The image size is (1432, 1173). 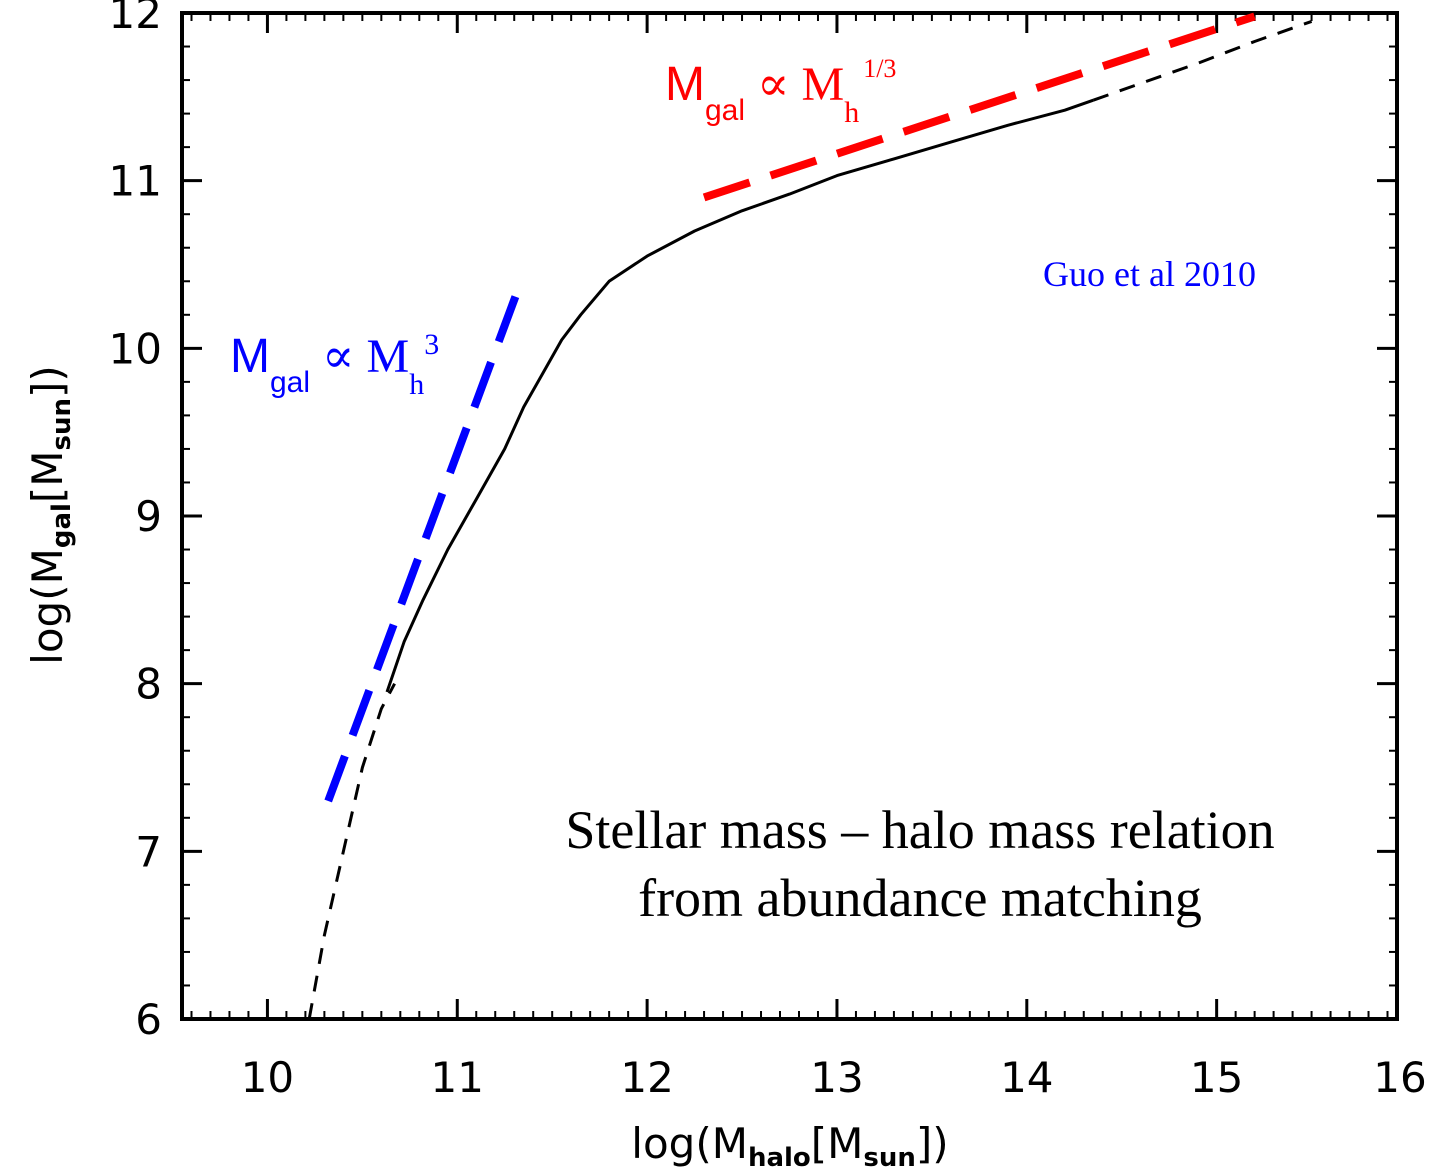 I want to click on blue-relation-mid: ∝ M, so click(x=359, y=356).